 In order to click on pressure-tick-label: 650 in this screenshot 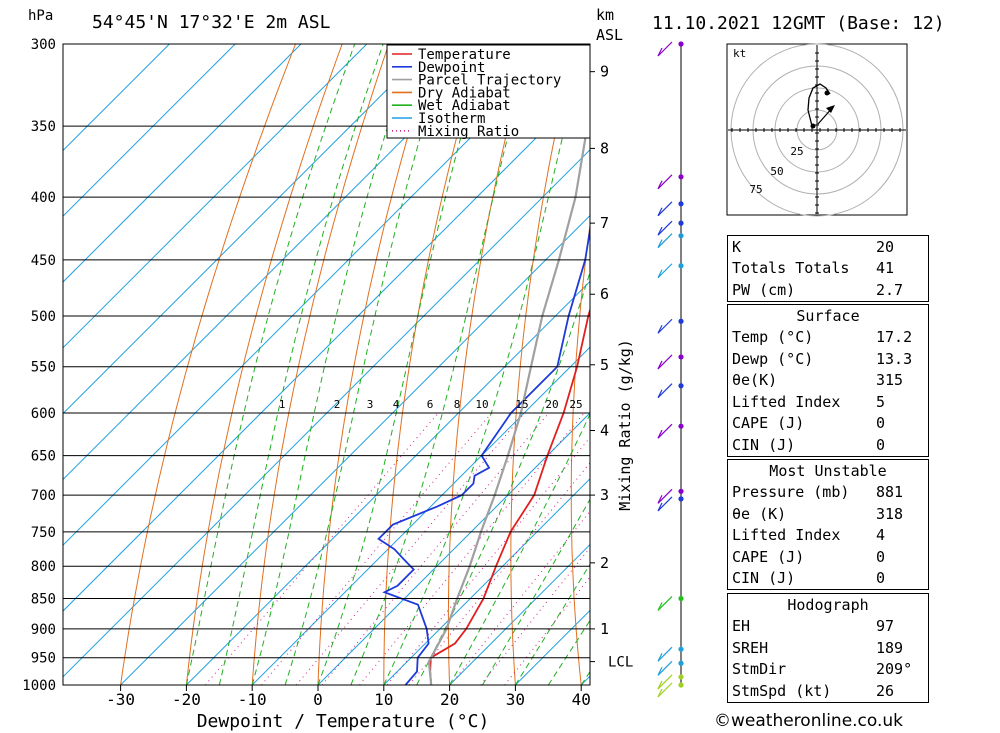, I will do `click(43, 457)`.